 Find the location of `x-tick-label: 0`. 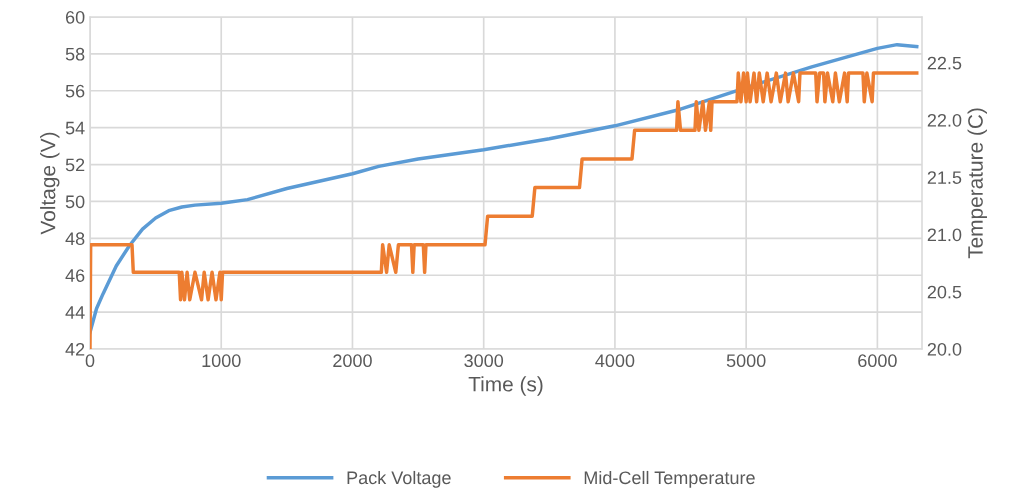

x-tick-label: 0 is located at coordinates (90, 361).